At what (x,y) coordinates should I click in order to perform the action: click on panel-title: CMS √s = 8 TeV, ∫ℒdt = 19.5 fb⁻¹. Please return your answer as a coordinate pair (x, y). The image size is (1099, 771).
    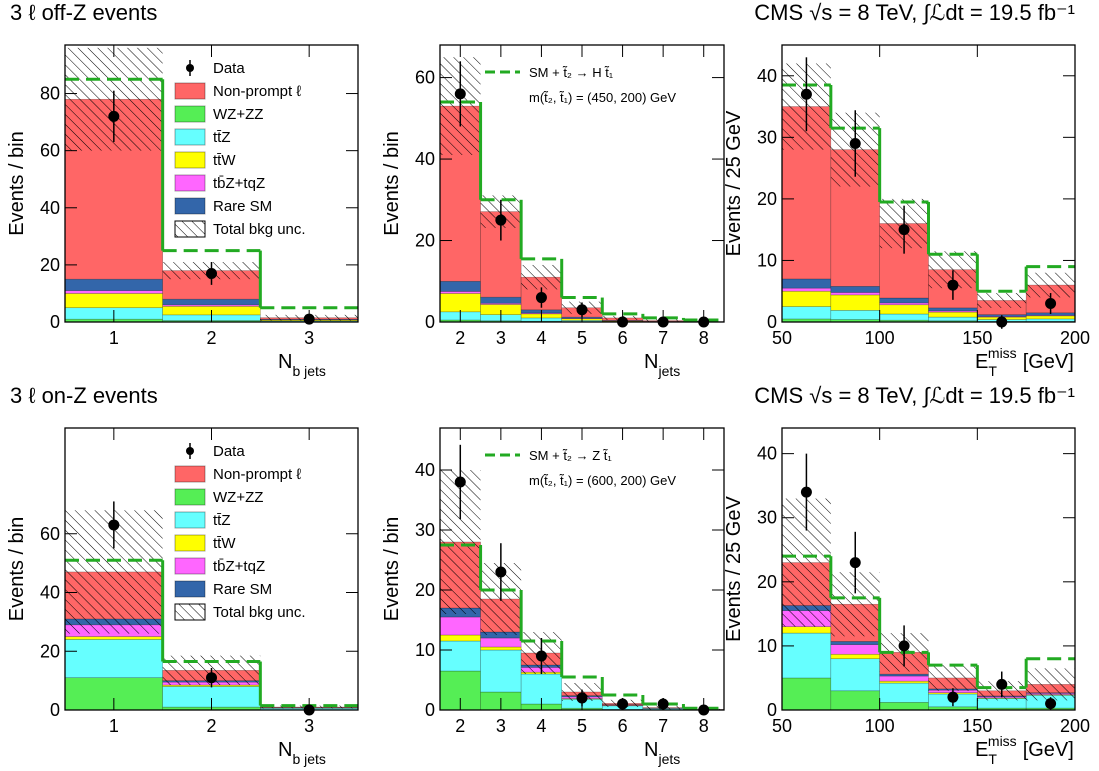
    Looking at the image, I should click on (914, 12).